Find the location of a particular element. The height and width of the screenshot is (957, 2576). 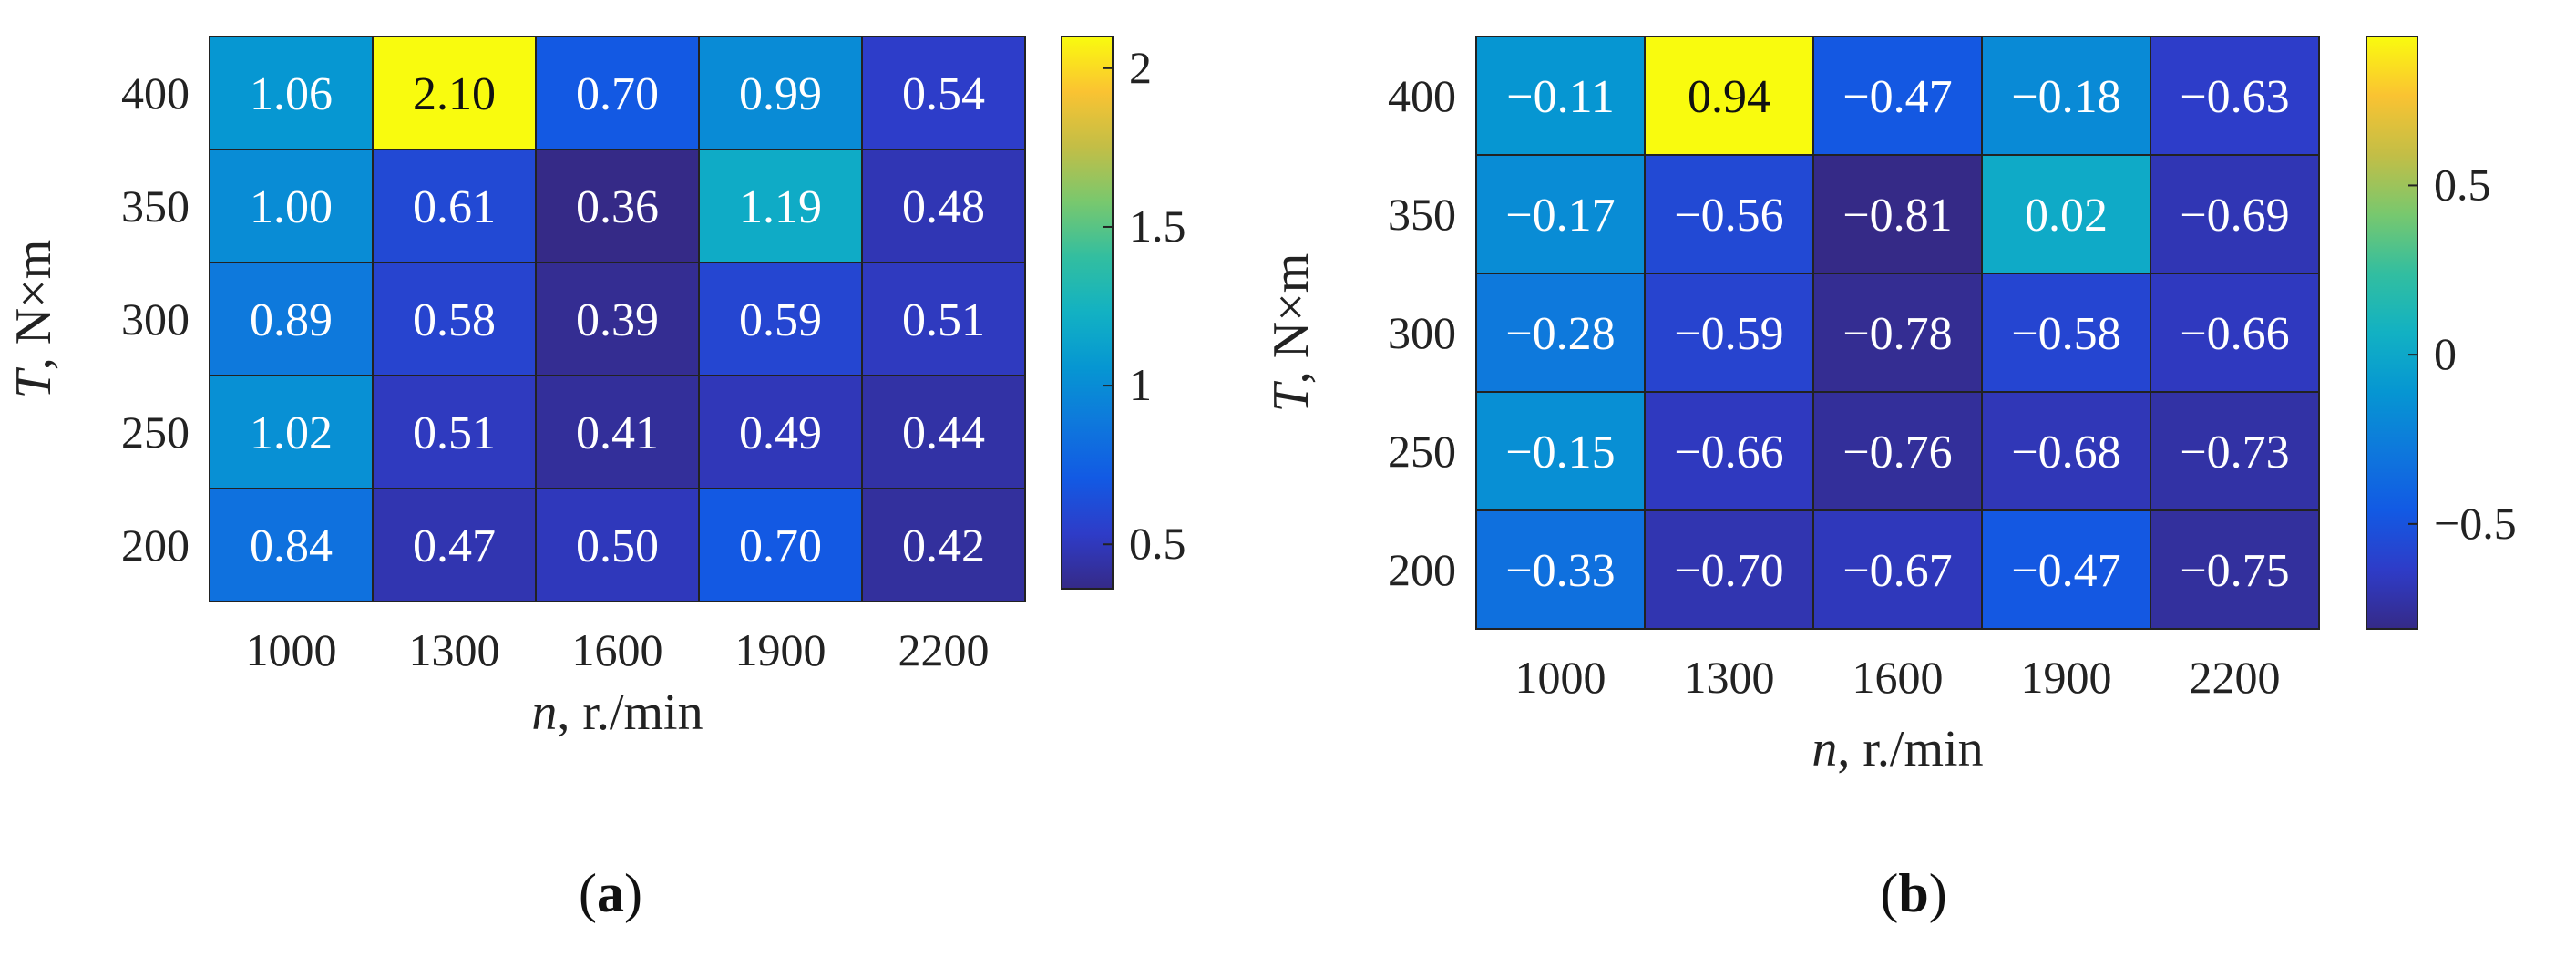

x-axis-title: n, r./min is located at coordinates (617, 712).